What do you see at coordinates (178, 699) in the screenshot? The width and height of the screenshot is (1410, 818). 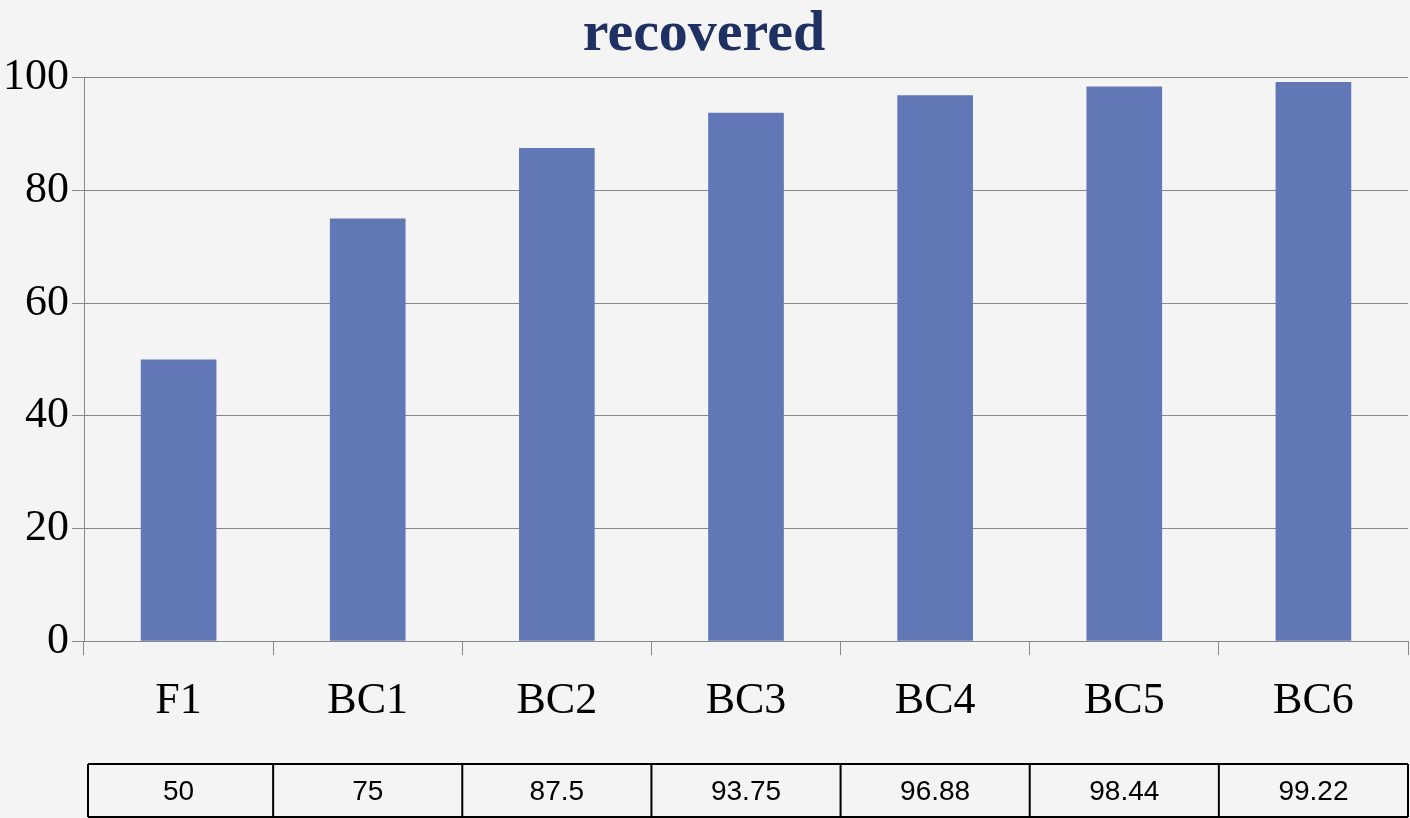 I see `x-tick-label: F1` at bounding box center [178, 699].